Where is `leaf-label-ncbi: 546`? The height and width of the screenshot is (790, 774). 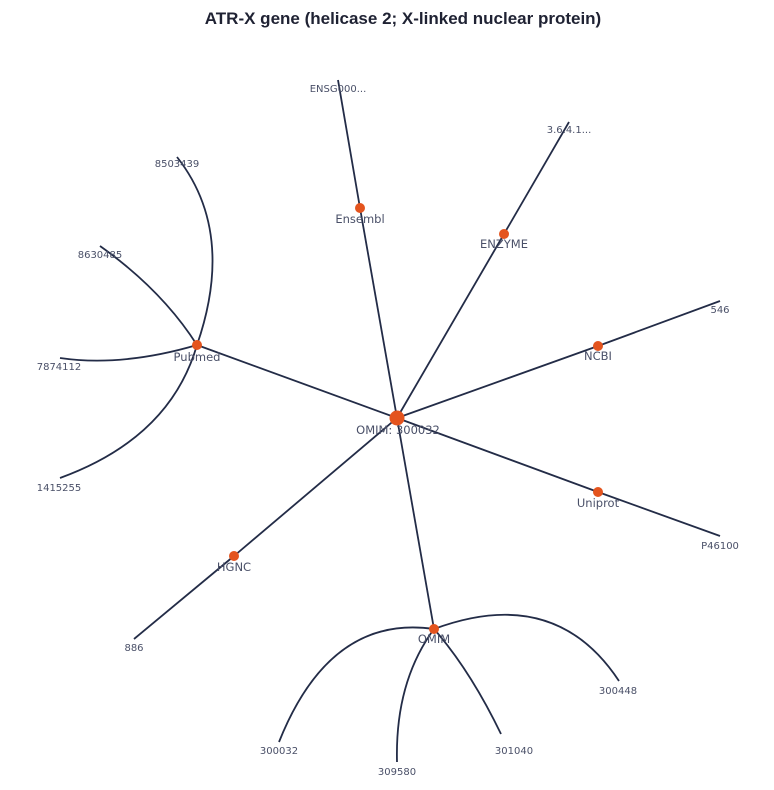
leaf-label-ncbi: 546 is located at coordinates (719, 310).